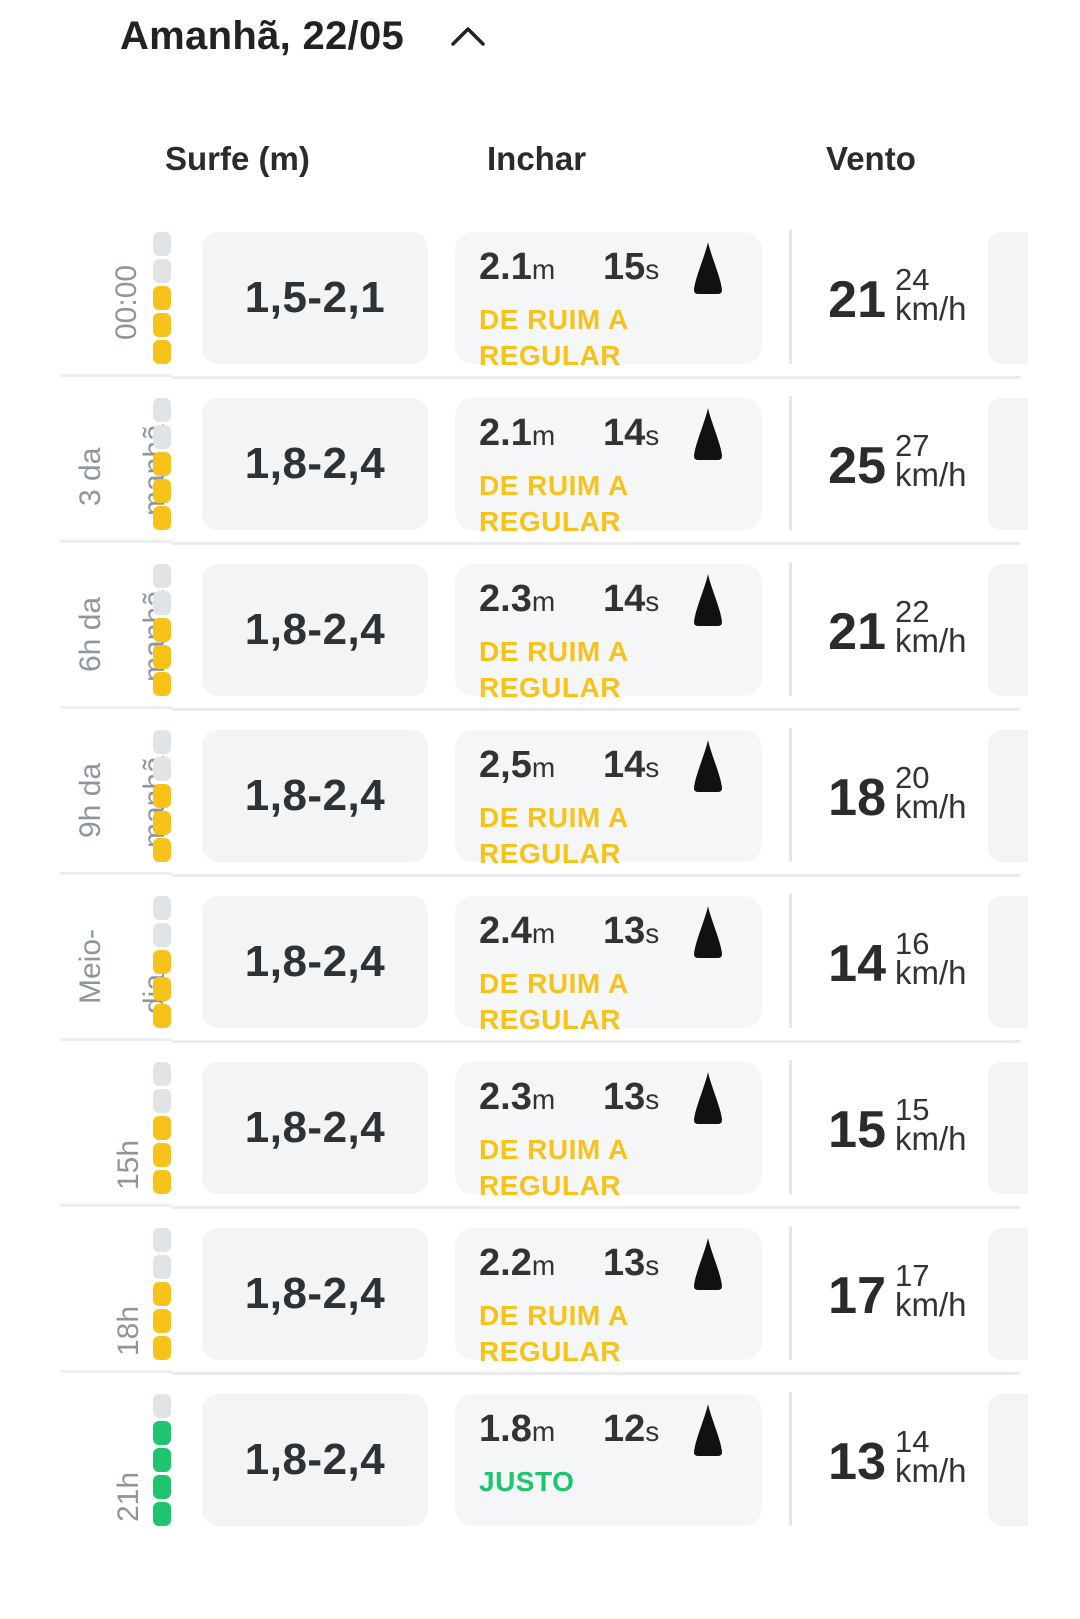 The height and width of the screenshot is (1619, 1080). I want to click on forecast-row: 21h 1,8-2,4 1.8m 12s JUSTO 13 14 km/h, so click(540, 1462).